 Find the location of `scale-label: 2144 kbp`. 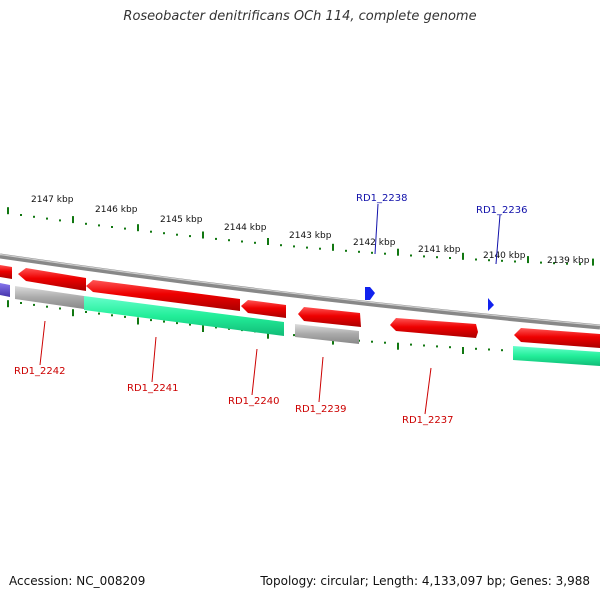

scale-label: 2144 kbp is located at coordinates (245, 228).